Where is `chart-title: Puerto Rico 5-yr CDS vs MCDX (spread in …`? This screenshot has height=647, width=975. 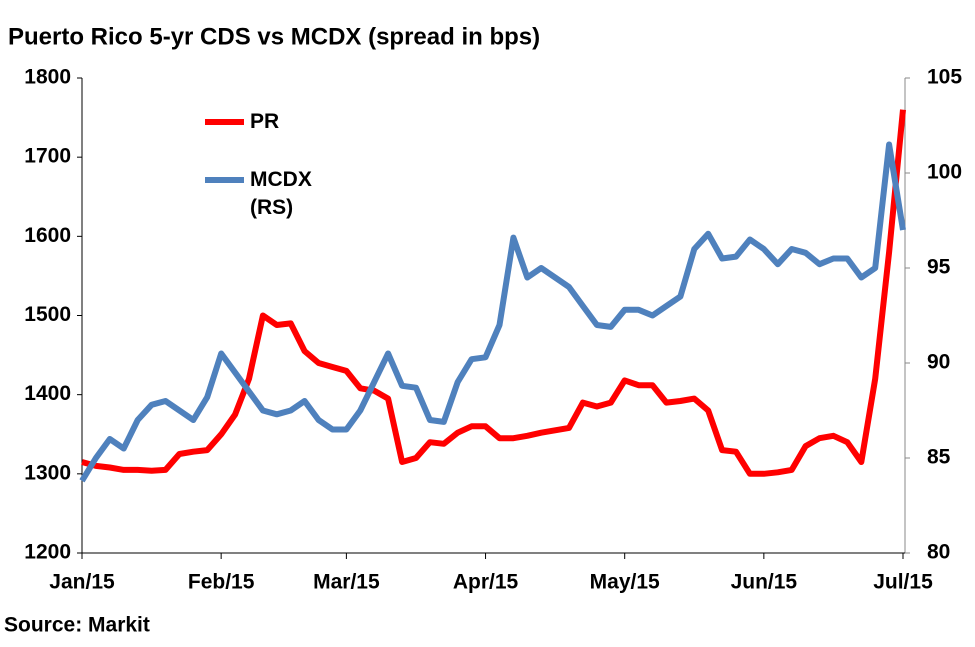
chart-title: Puerto Rico 5-yr CDS vs MCDX (spread in … is located at coordinates (274, 36).